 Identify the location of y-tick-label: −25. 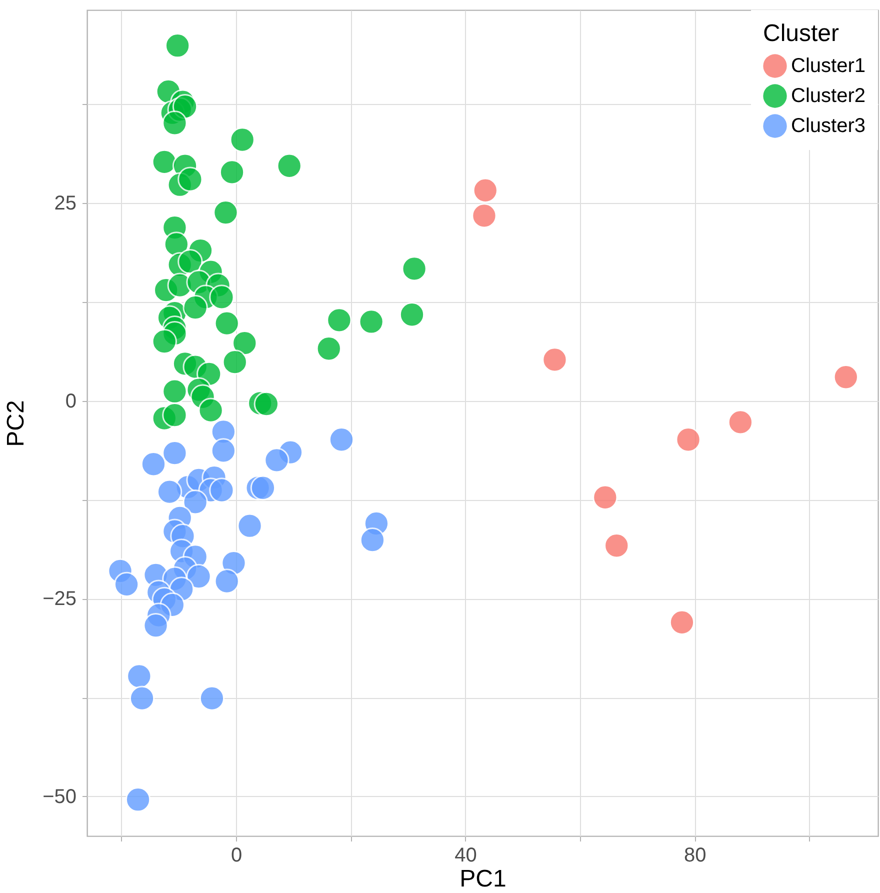
(59, 599).